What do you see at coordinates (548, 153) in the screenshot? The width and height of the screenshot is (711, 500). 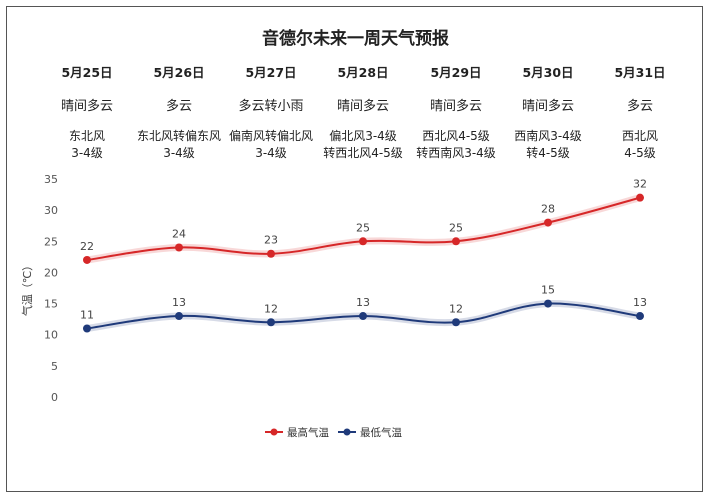 I see `wind-line: 转4-5级` at bounding box center [548, 153].